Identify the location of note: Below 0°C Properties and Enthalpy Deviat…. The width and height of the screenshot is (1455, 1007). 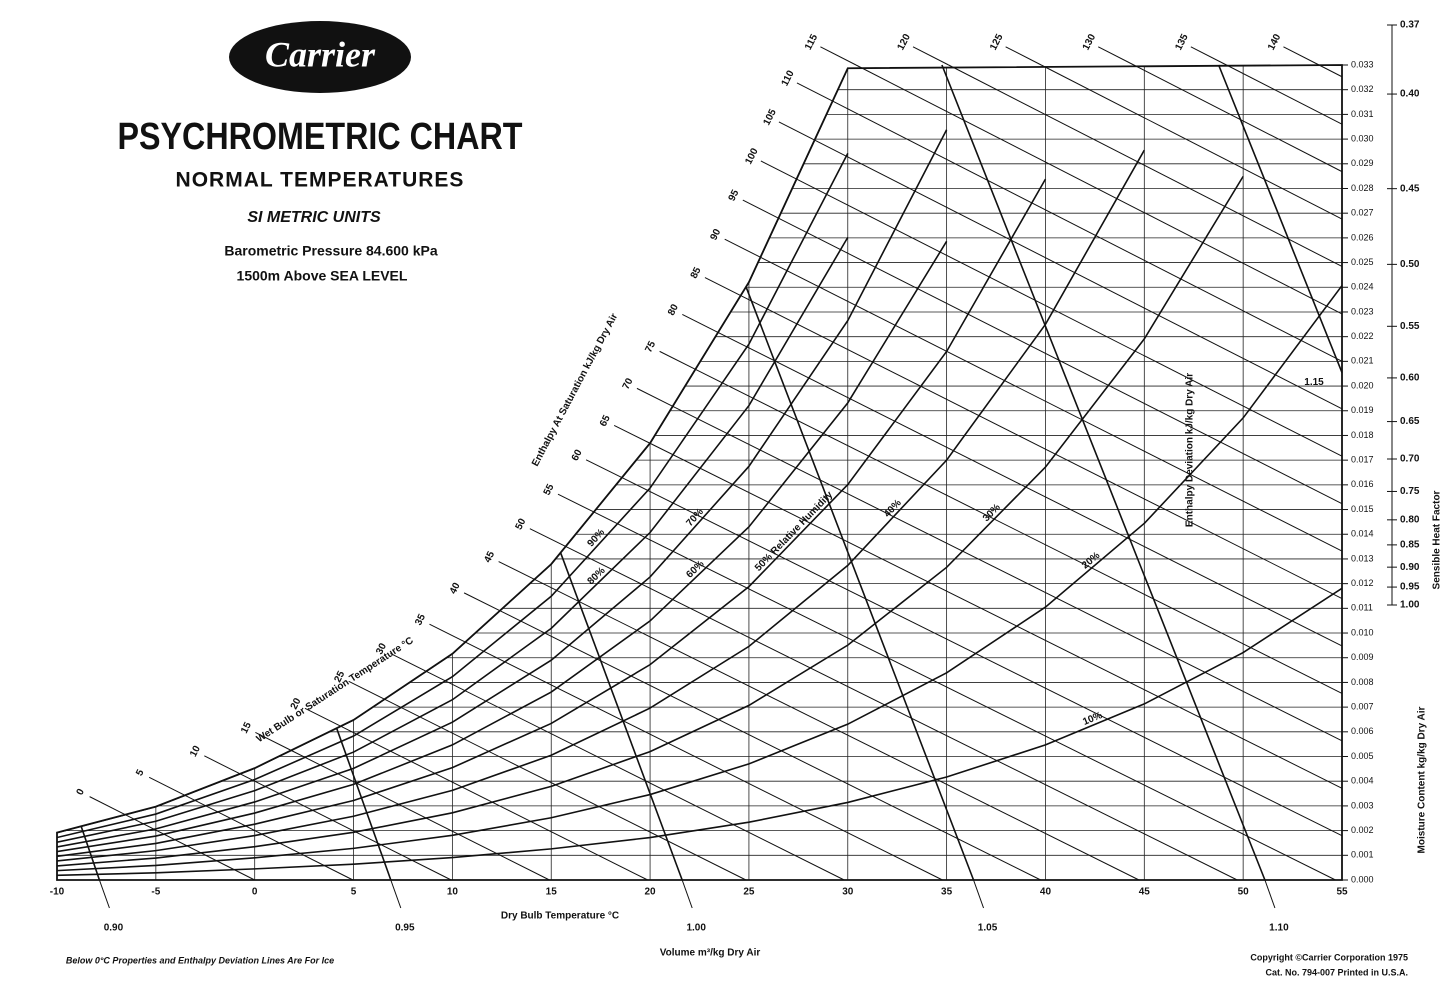
(200, 960).